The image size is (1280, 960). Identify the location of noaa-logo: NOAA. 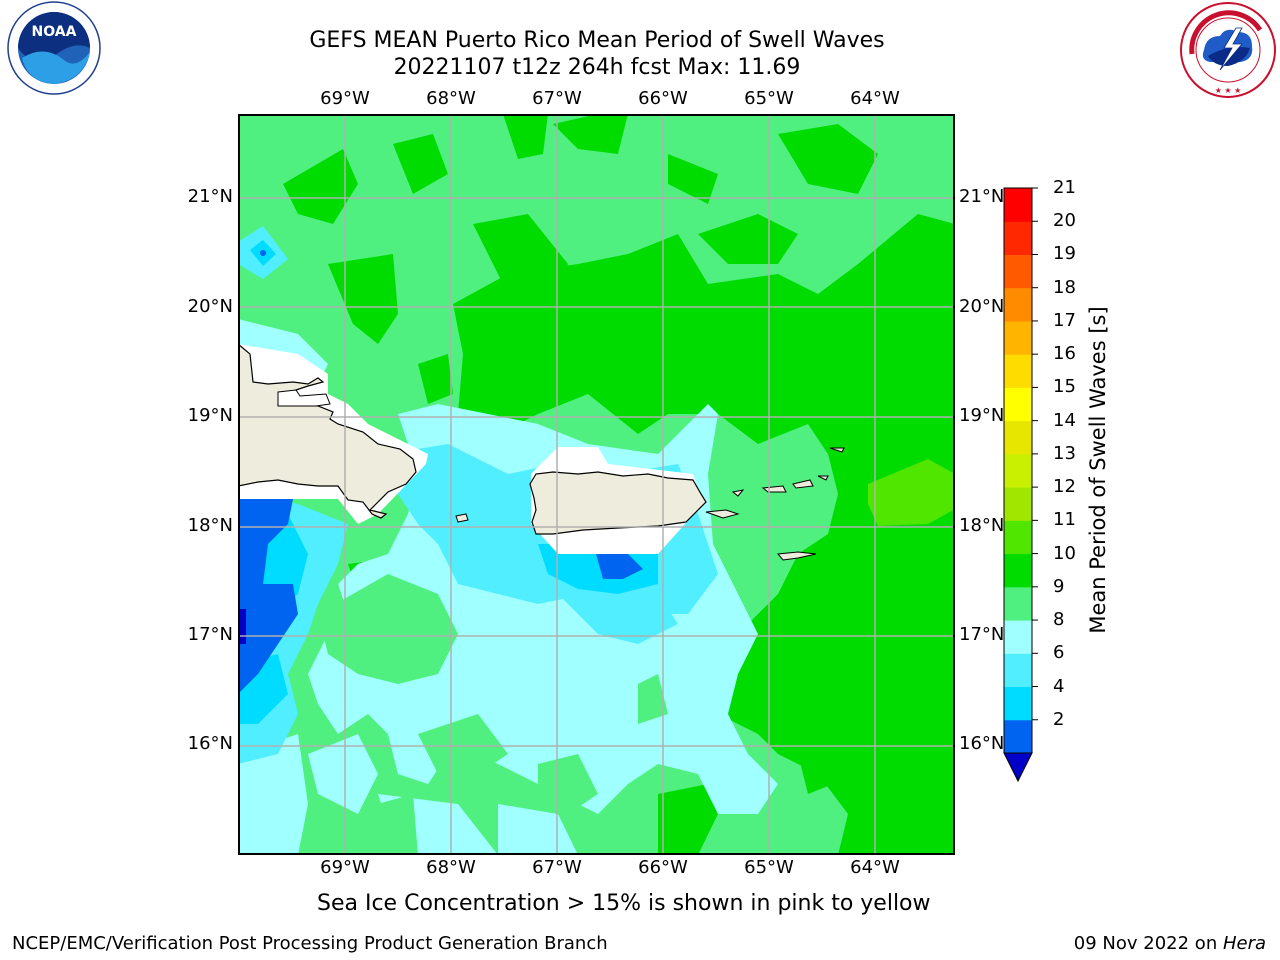
(54, 48).